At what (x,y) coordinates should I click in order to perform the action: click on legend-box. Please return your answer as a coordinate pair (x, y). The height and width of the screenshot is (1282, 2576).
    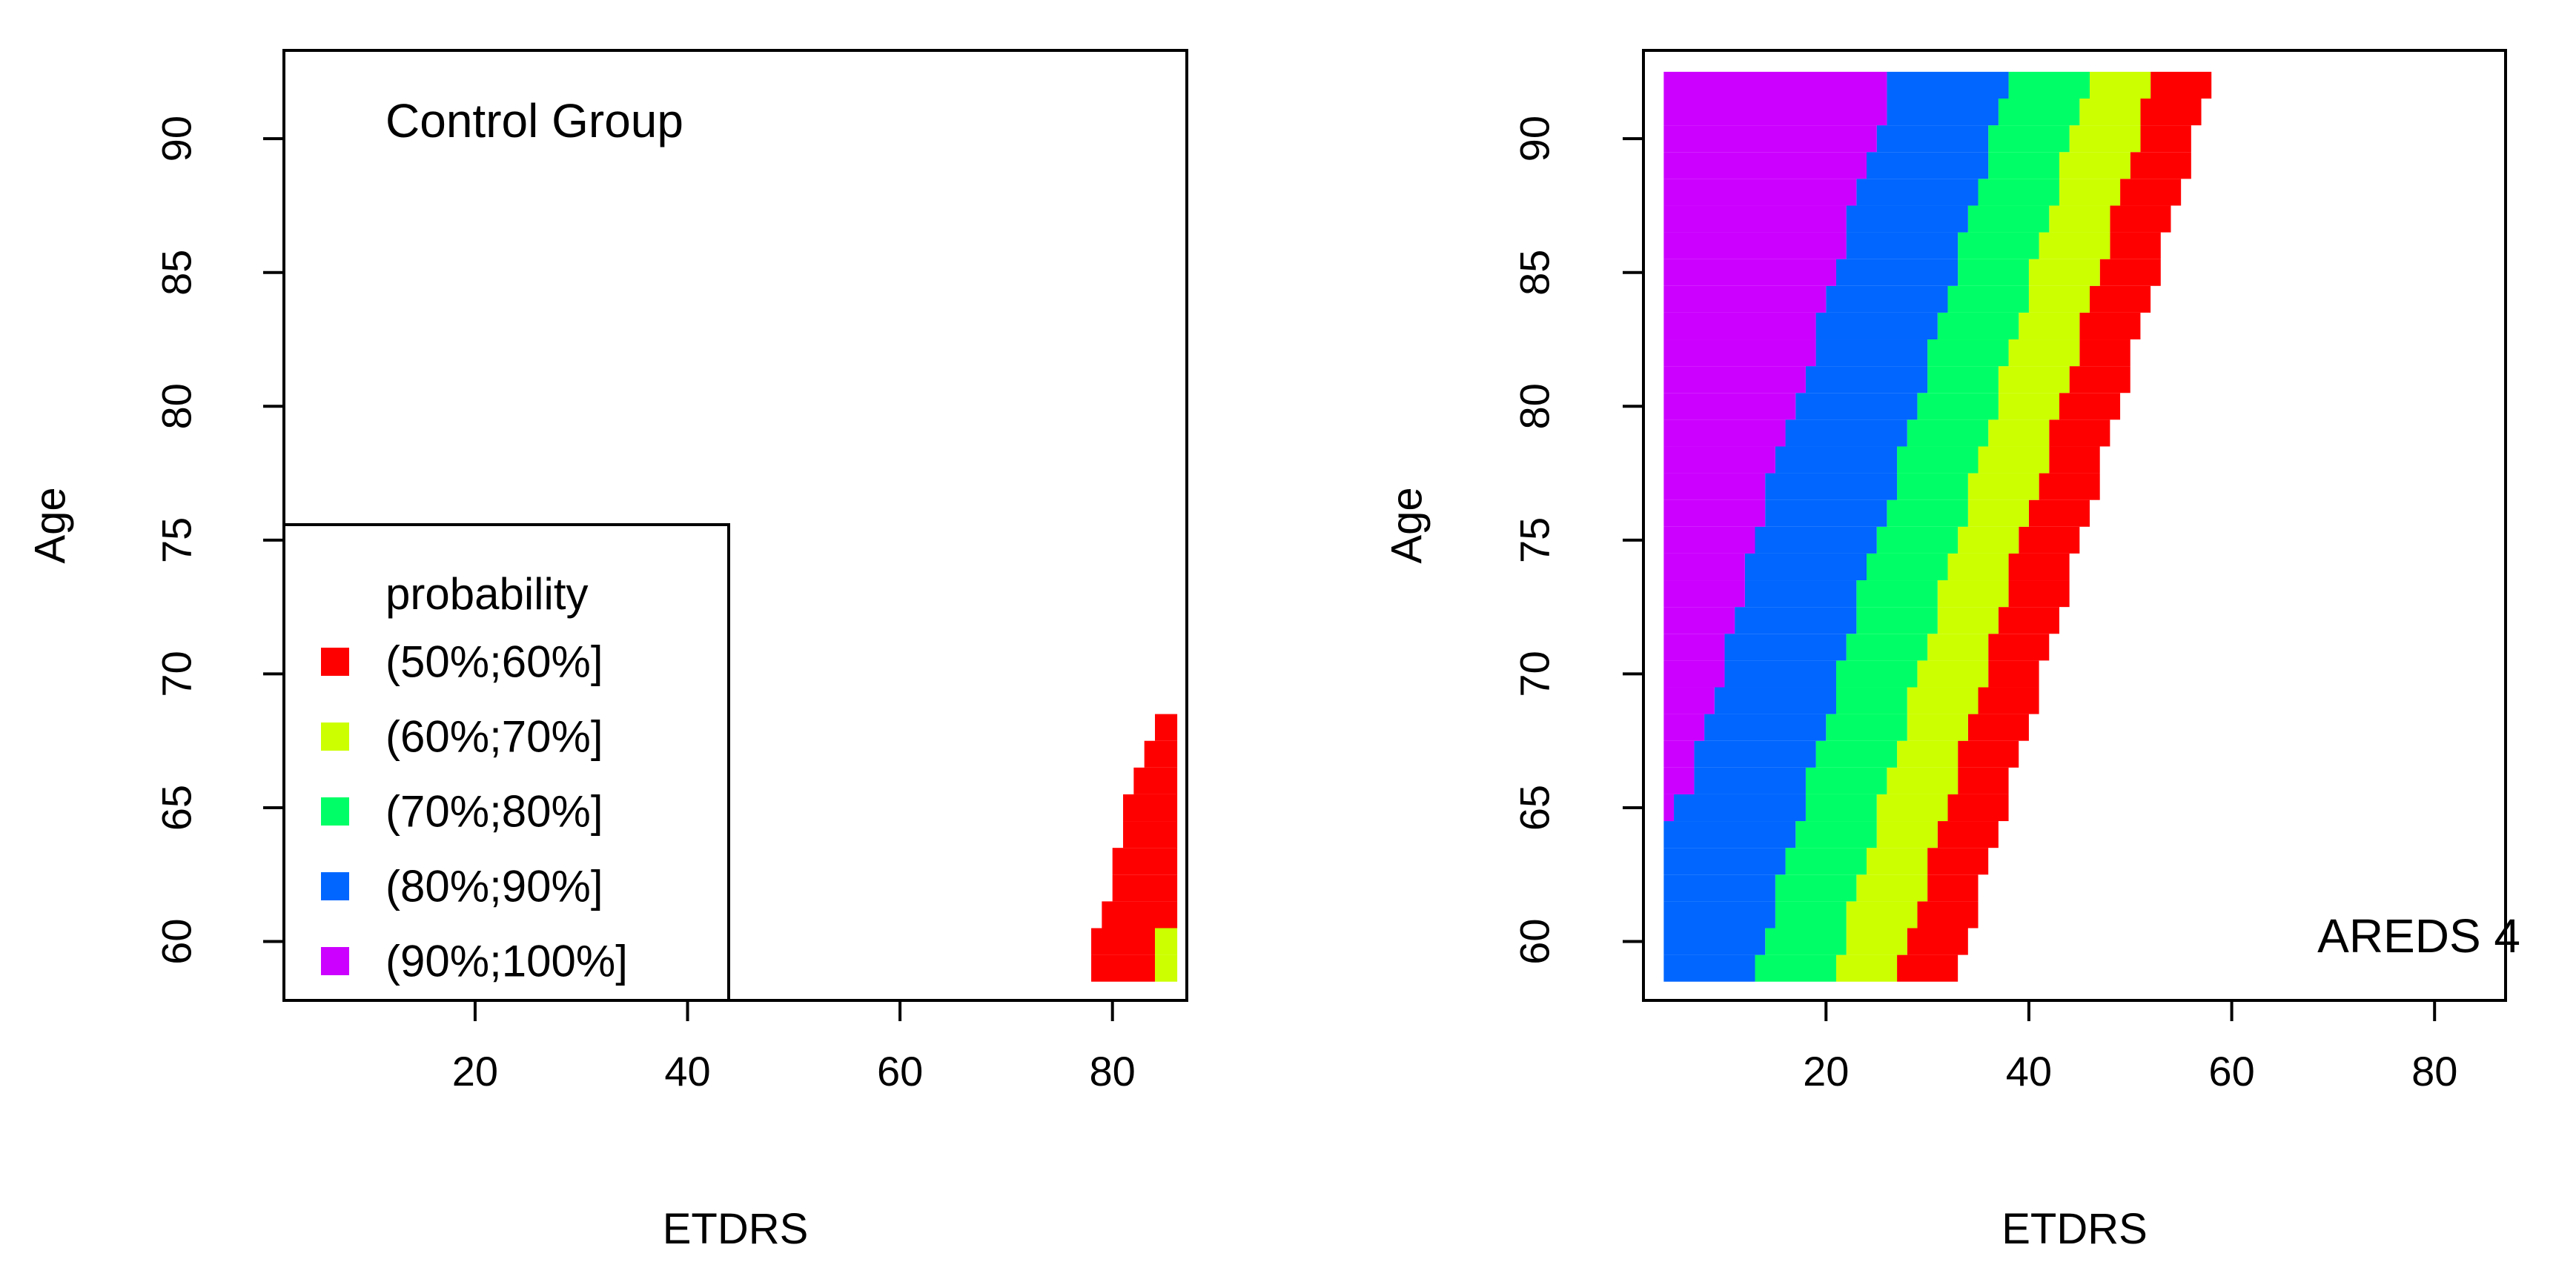
    Looking at the image, I should click on (506, 762).